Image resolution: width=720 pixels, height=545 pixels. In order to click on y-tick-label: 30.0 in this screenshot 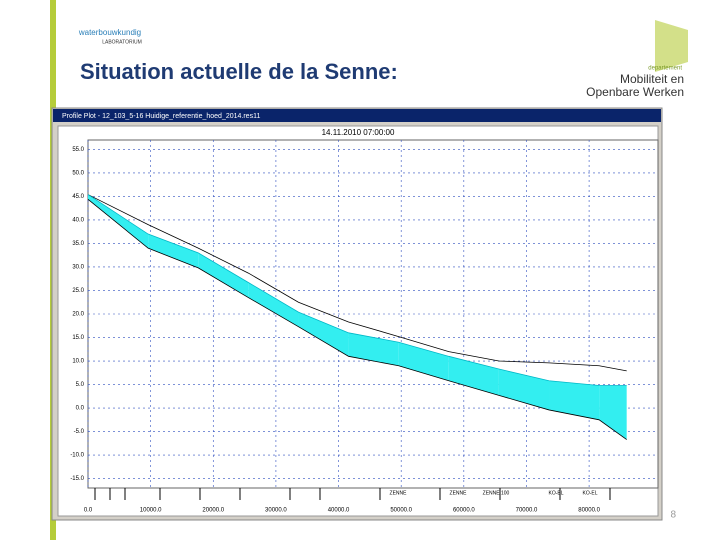, I will do `click(78, 268)`.